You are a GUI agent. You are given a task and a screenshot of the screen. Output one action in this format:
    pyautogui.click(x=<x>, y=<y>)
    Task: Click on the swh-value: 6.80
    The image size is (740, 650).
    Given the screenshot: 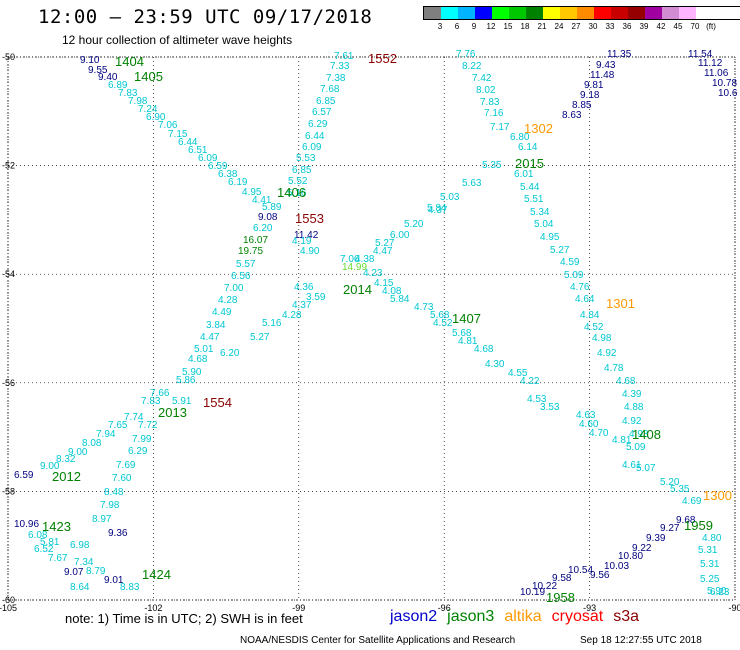 What is the action you would take?
    pyautogui.click(x=520, y=137)
    